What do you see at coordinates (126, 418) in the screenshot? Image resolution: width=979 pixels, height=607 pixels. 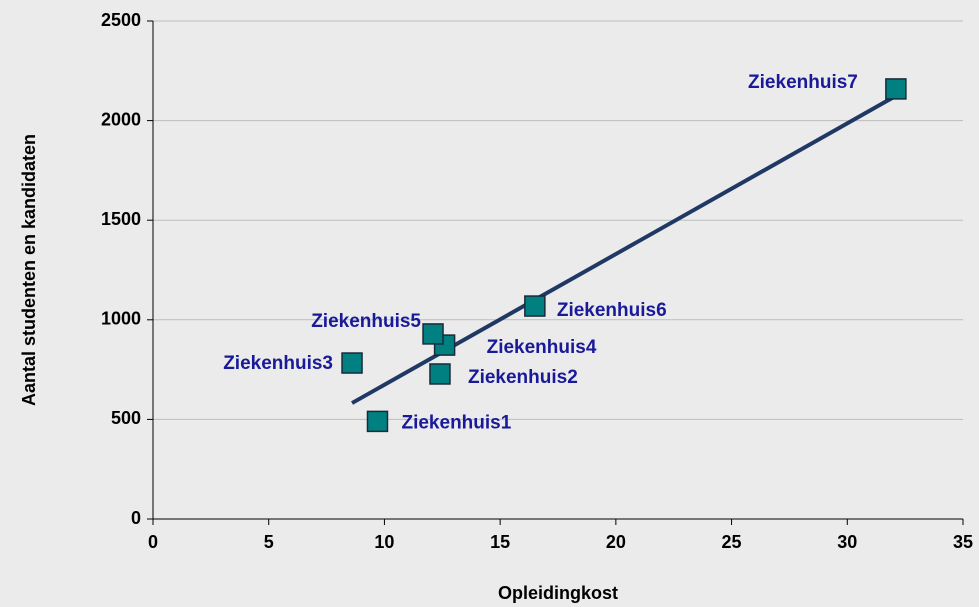 I see `y-tick-label: 500` at bounding box center [126, 418].